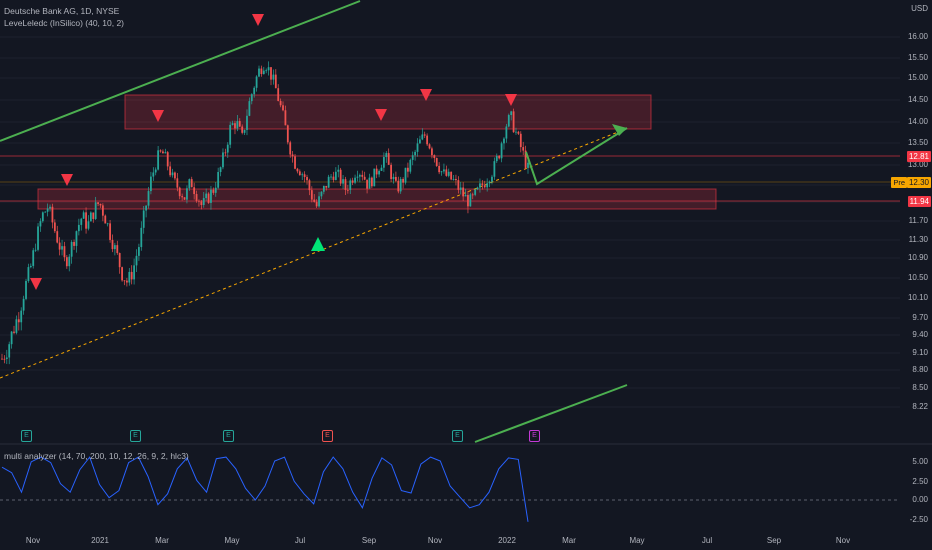 The height and width of the screenshot is (550, 932). What do you see at coordinates (917, 297) in the screenshot?
I see `price-tick: 10.10` at bounding box center [917, 297].